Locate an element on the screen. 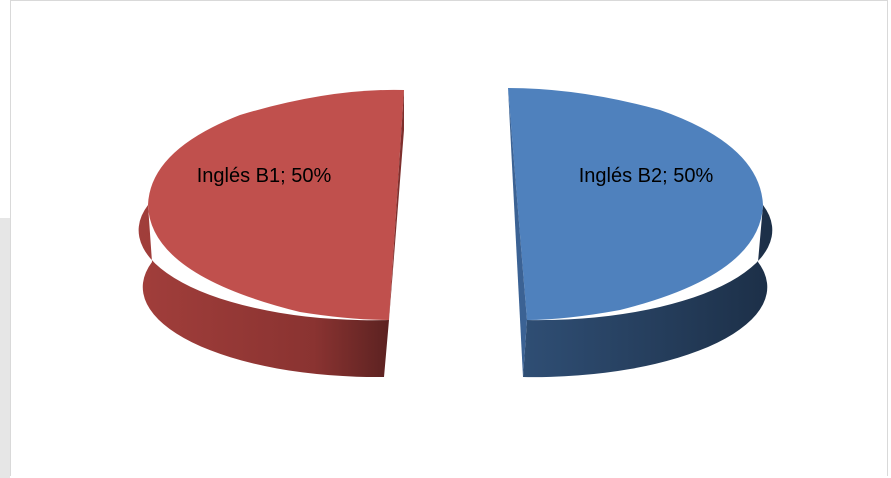 The height and width of the screenshot is (478, 891). pie-slice-ingles-b1-top is located at coordinates (276, 205).